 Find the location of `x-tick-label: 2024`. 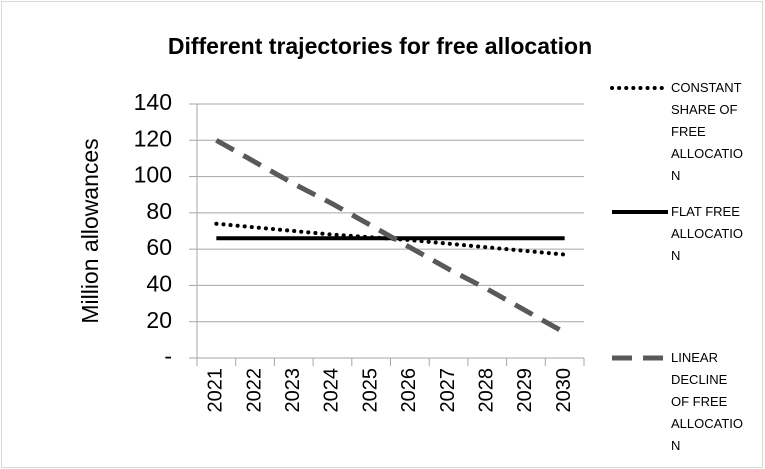

x-tick-label: 2024 is located at coordinates (332, 390).